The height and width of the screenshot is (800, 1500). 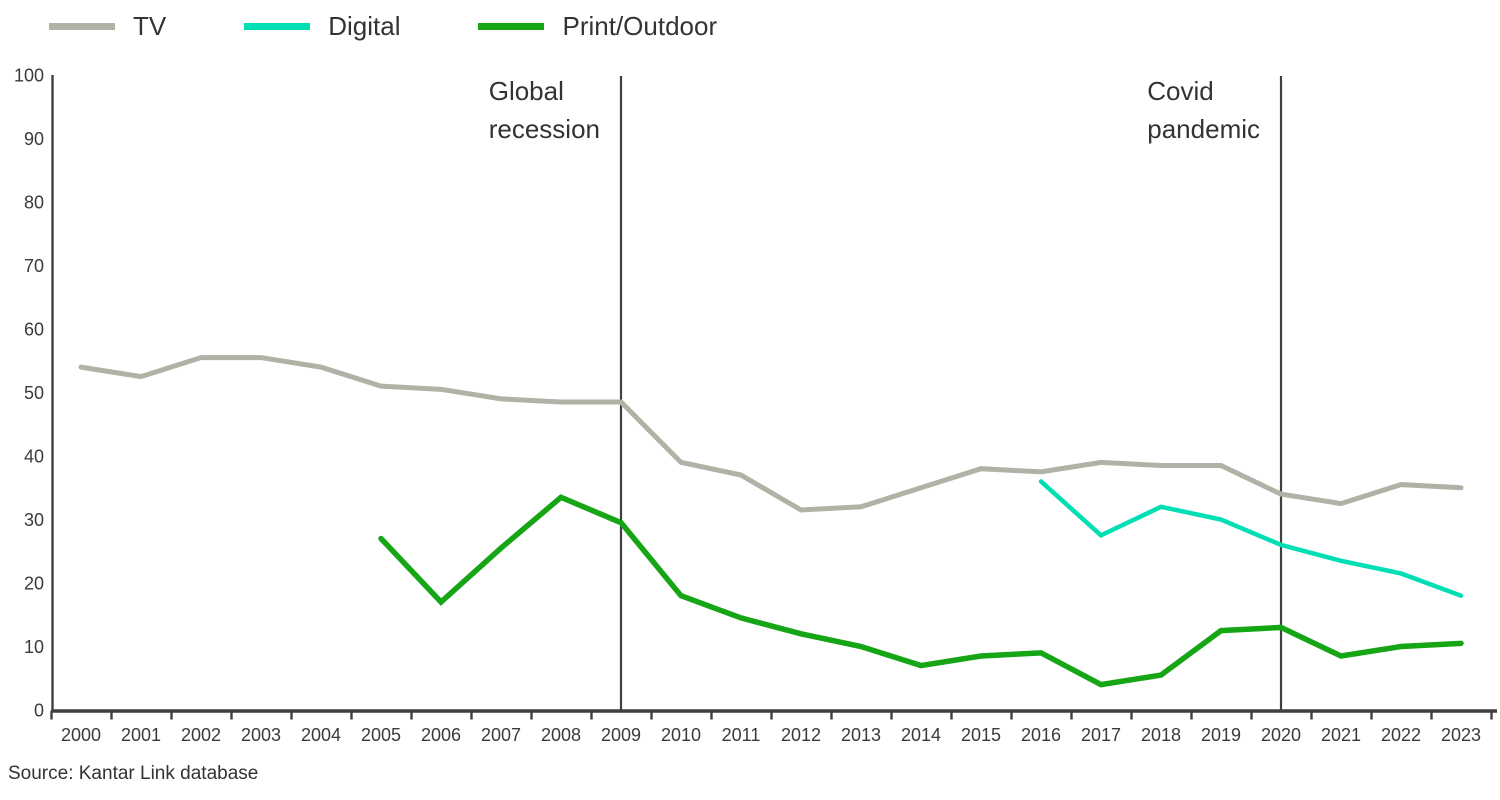 I want to click on y-tick-label: 70, so click(x=34, y=266).